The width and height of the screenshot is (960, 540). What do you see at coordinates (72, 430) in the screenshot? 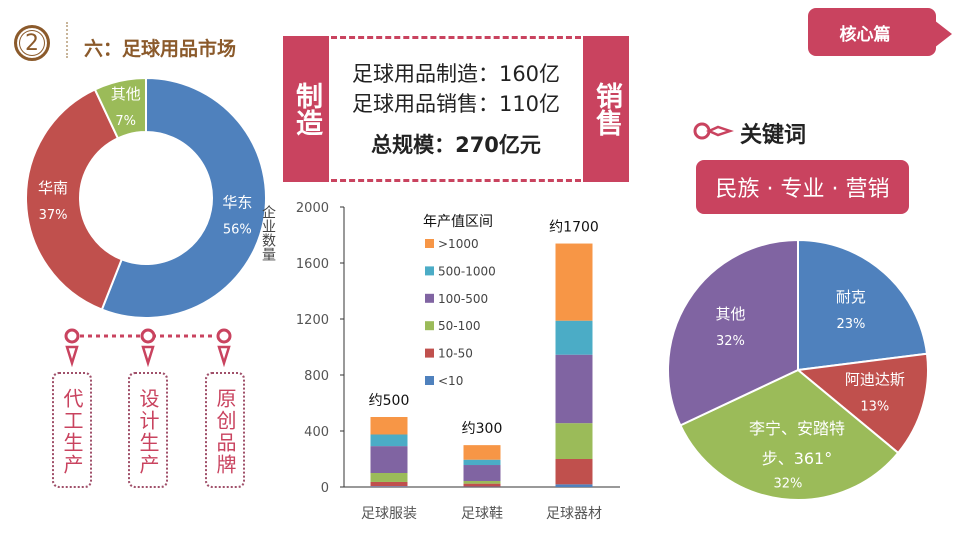
I see `flow-step-oem: 代工生产` at bounding box center [72, 430].